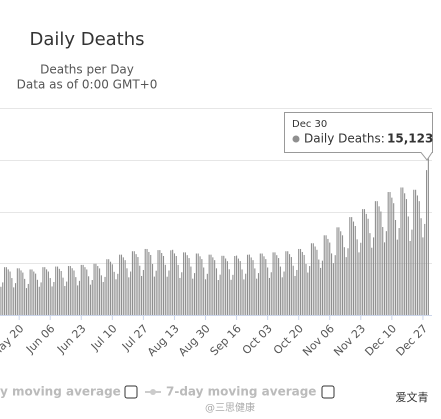  I want to click on legend: y moving average 7-day moving average, so click(167, 392).